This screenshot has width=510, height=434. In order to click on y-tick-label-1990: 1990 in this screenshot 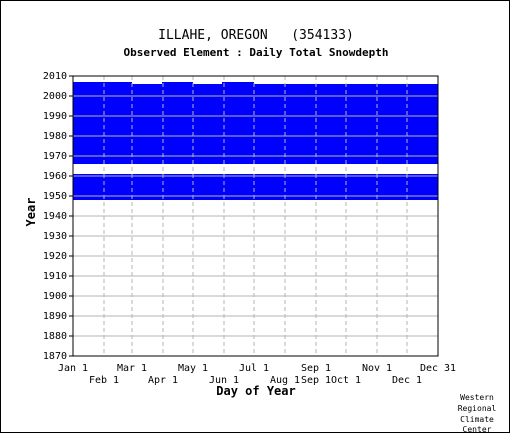, I will do `click(55, 116)`.